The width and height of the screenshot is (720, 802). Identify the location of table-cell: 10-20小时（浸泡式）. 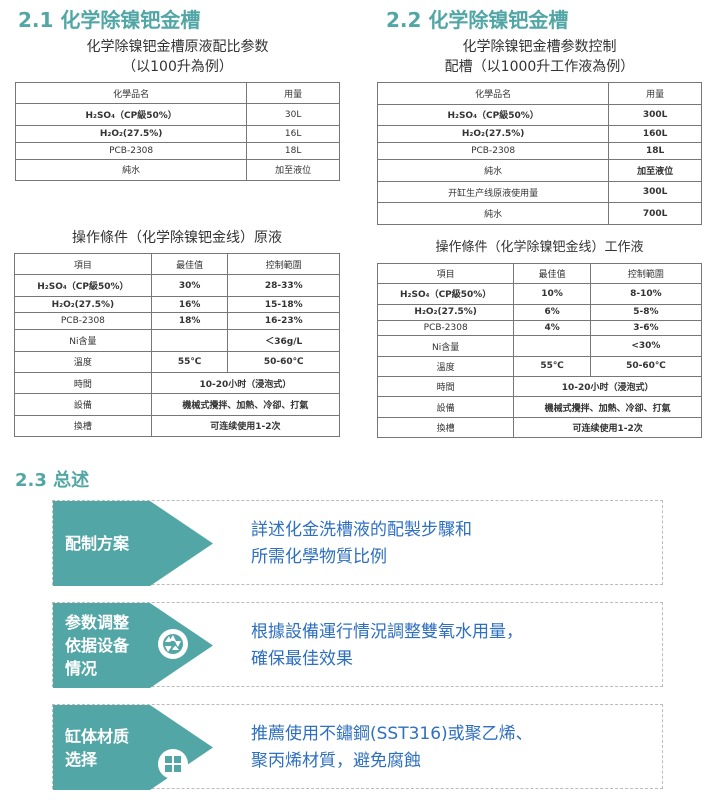
(607, 387).